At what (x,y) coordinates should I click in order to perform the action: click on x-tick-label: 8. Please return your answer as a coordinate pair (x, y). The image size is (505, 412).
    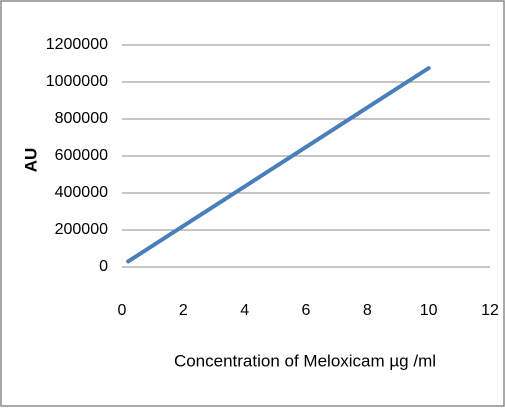
    Looking at the image, I should click on (367, 310).